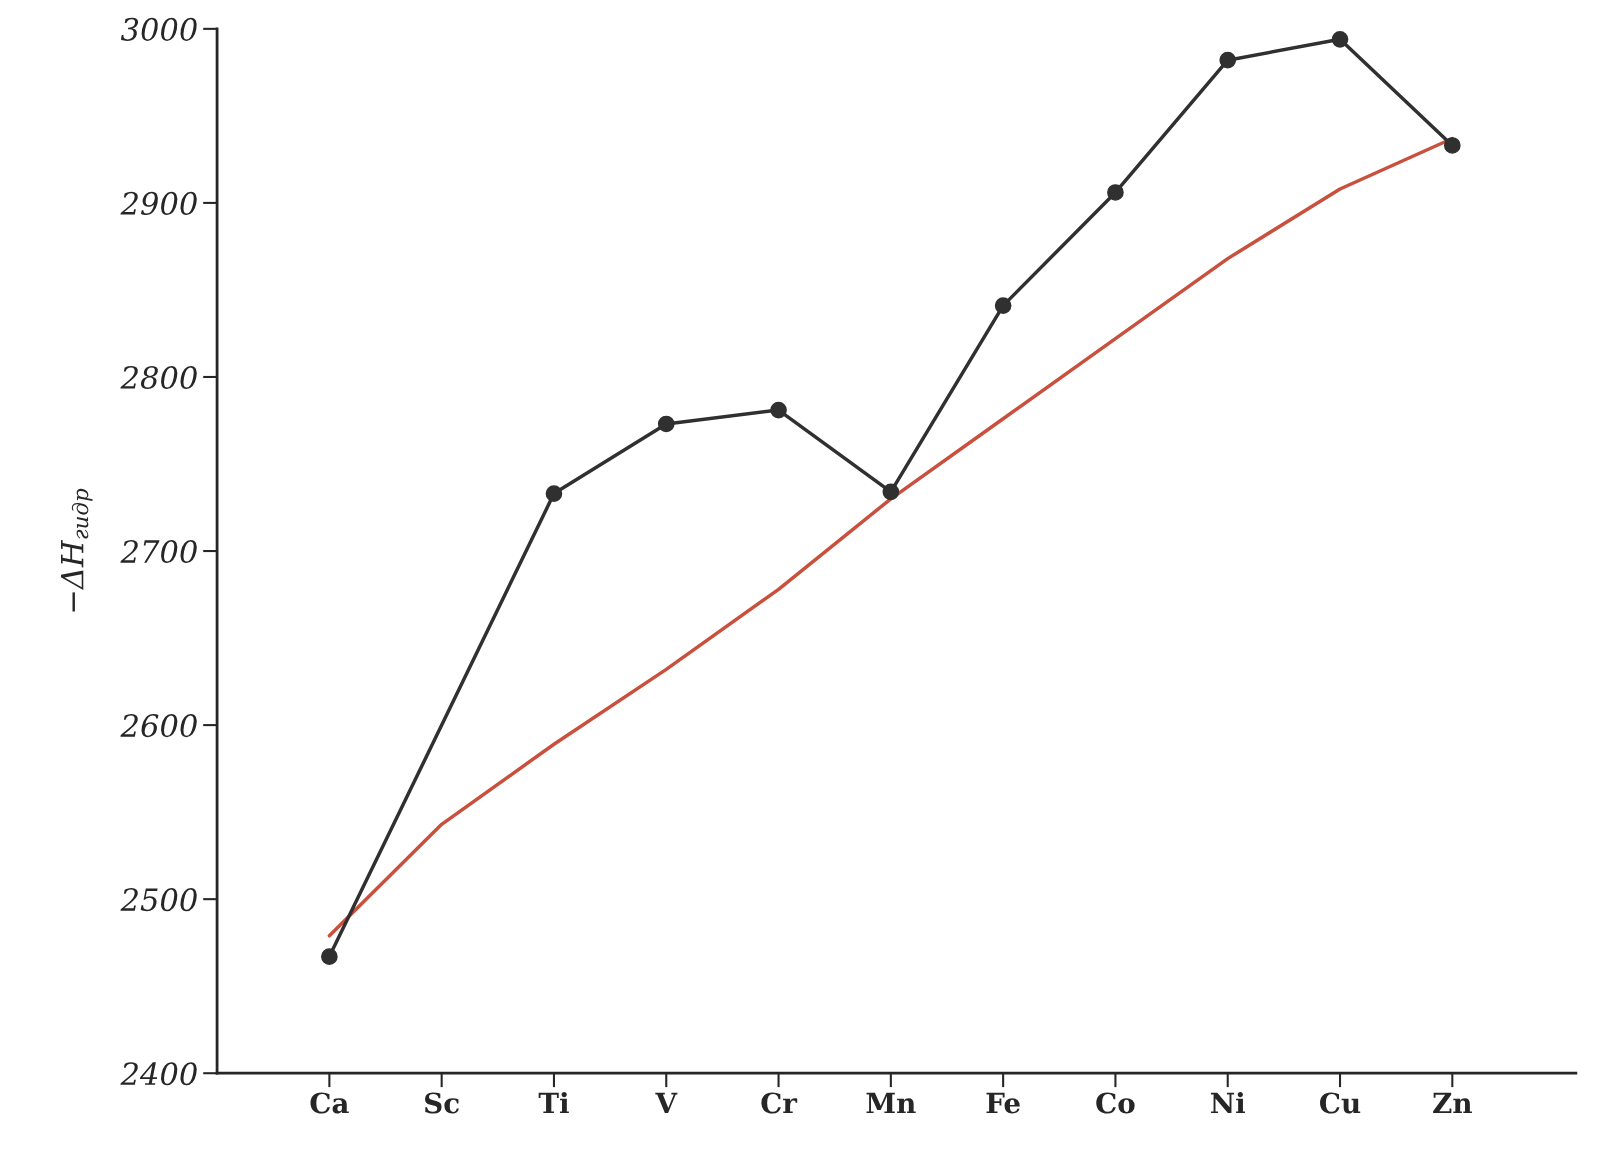 The width and height of the screenshot is (1608, 1154). What do you see at coordinates (158, 377) in the screenshot?
I see `y-tick-label: 2800` at bounding box center [158, 377].